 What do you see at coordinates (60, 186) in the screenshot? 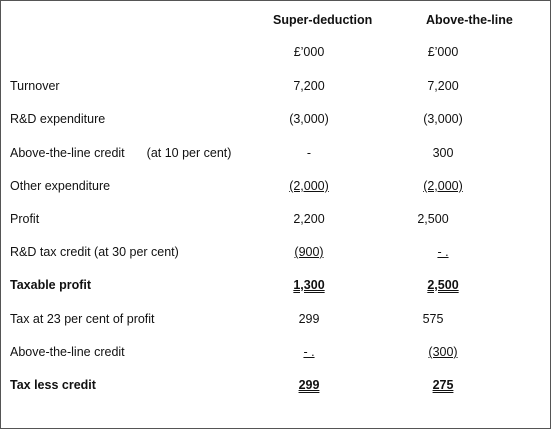
I see `row-label-other-expenditure: Other expenditure` at bounding box center [60, 186].